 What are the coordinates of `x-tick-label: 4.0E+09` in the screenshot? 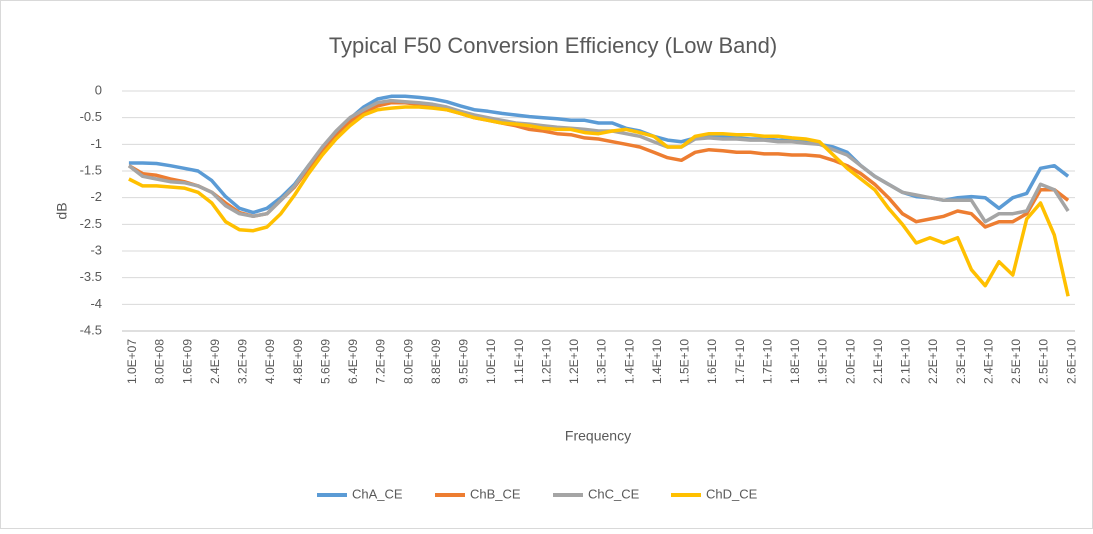 It's located at (270, 361).